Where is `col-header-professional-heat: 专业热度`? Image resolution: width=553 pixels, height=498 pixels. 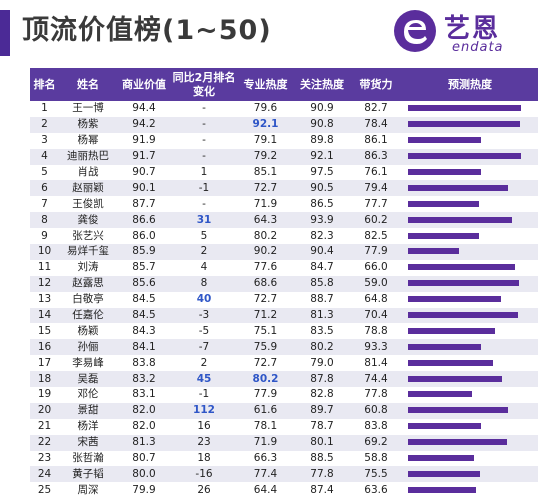 col-header-professional-heat: 专业热度 is located at coordinates (265, 84).